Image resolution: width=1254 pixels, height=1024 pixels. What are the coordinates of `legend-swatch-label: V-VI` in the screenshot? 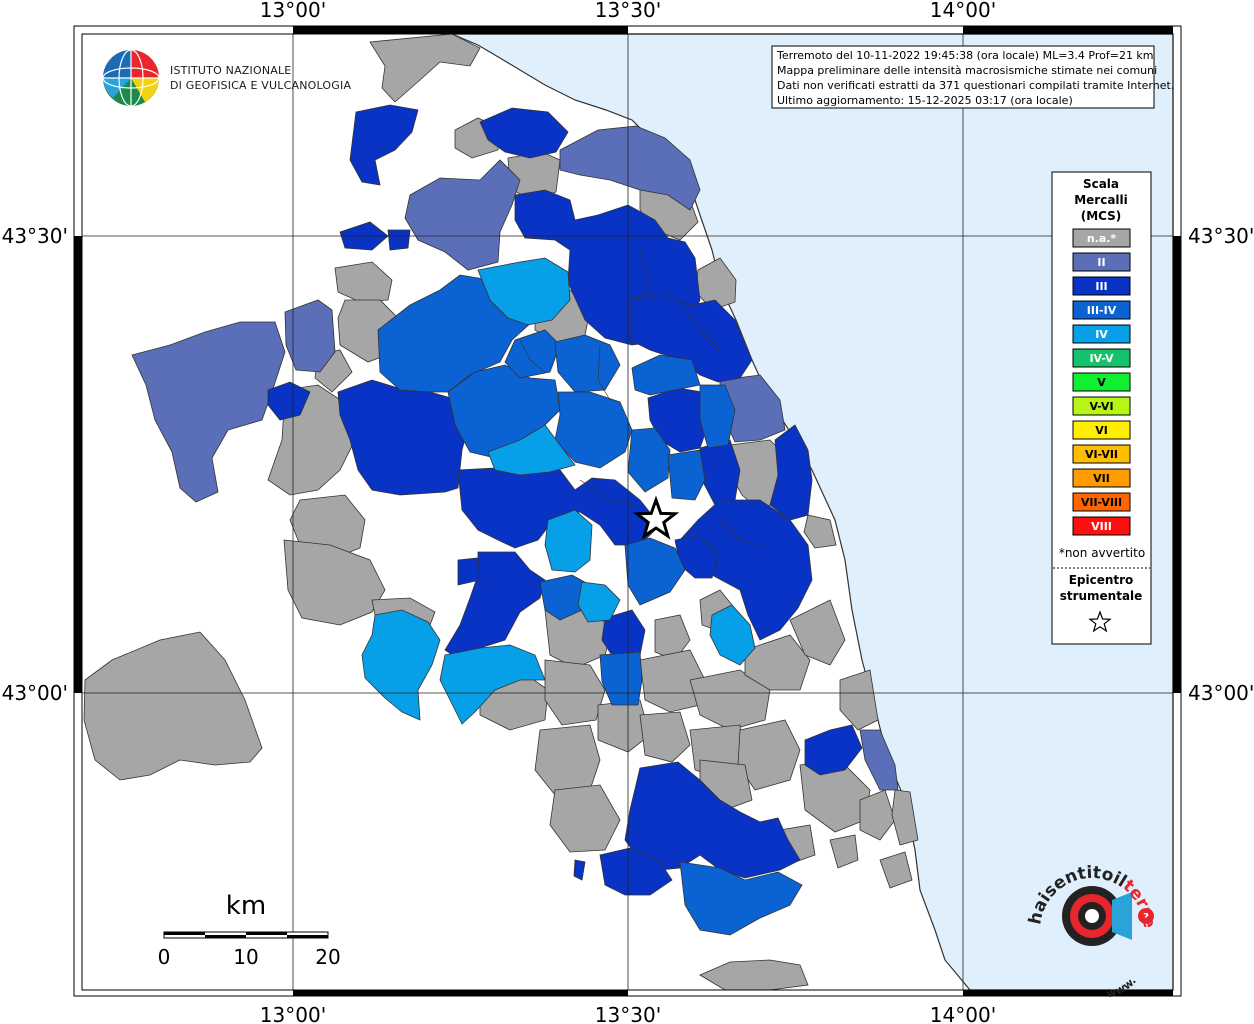 It's located at (1101, 406).